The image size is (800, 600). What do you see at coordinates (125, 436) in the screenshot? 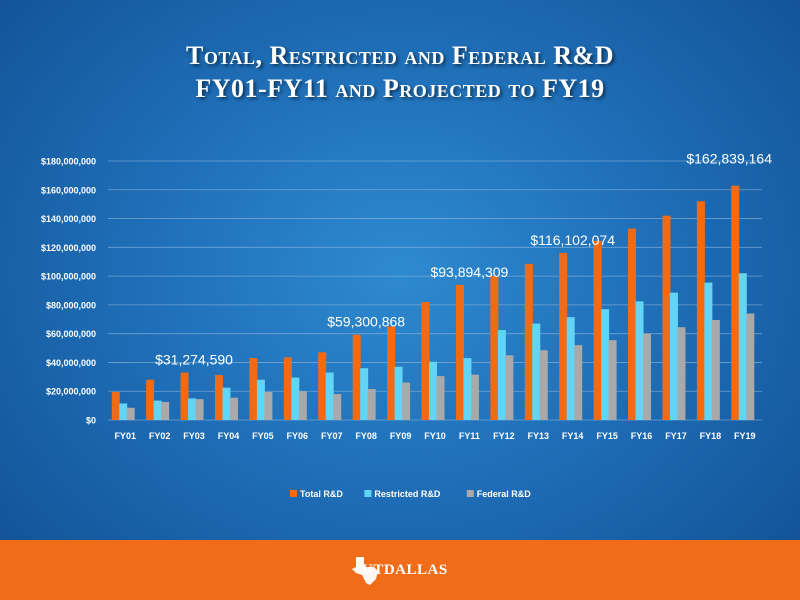
I see `x-tick-label: FY01` at bounding box center [125, 436].